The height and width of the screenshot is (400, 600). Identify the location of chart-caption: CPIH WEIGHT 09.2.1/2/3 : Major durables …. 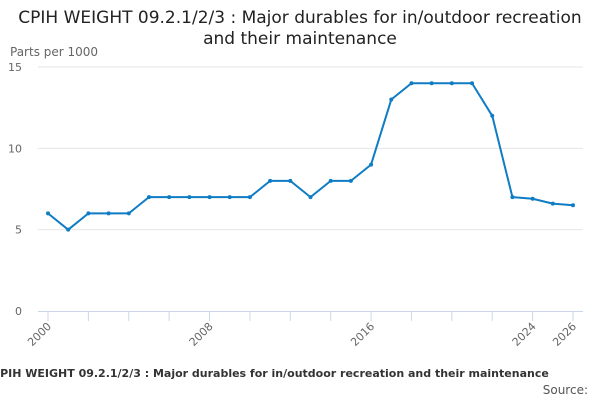
(274, 373).